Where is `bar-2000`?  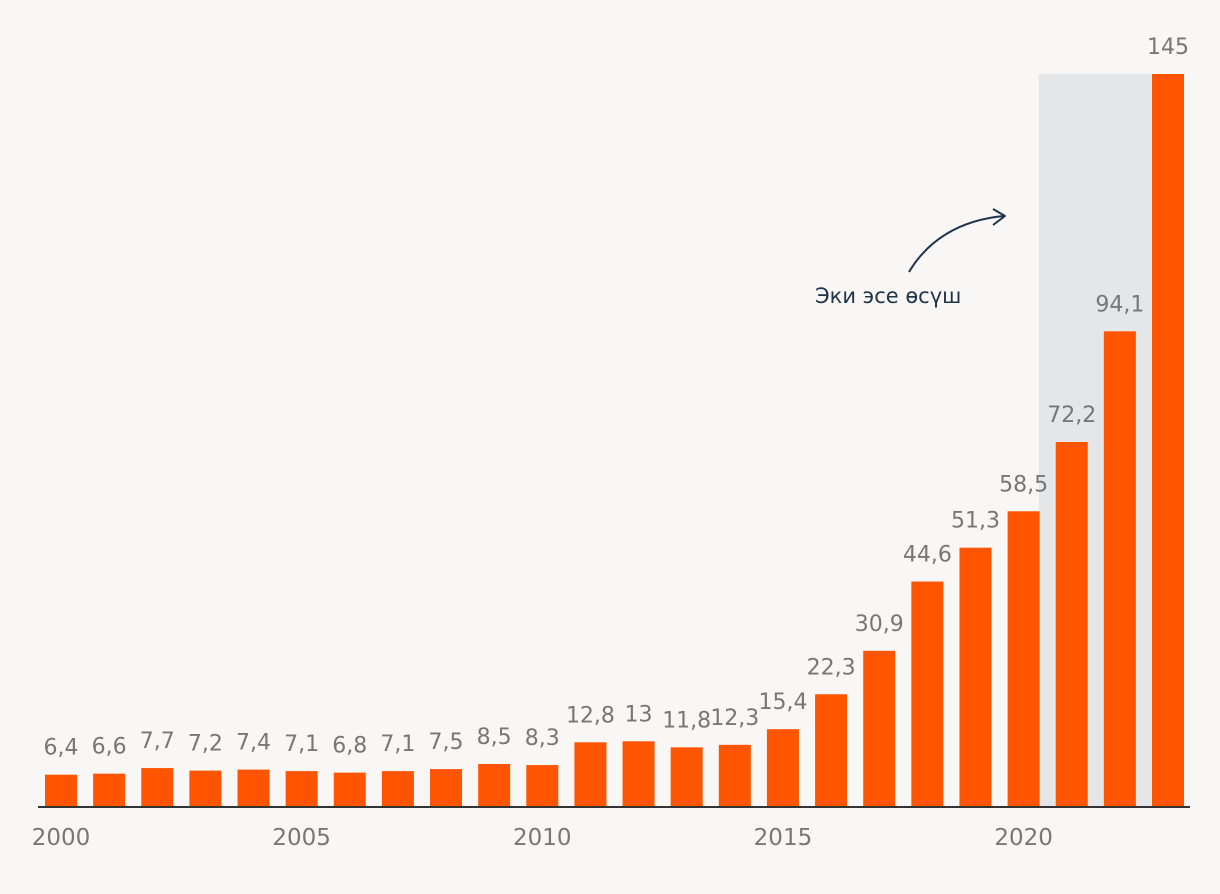 bar-2000 is located at coordinates (61, 790).